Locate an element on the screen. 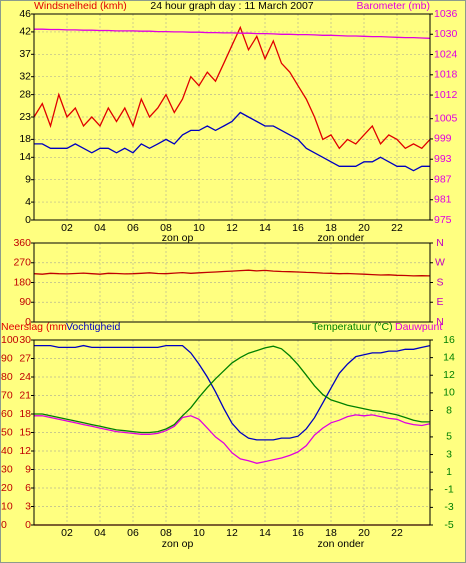 This screenshot has height=563, width=466. y-tick-label: 37 is located at coordinates (25, 54).